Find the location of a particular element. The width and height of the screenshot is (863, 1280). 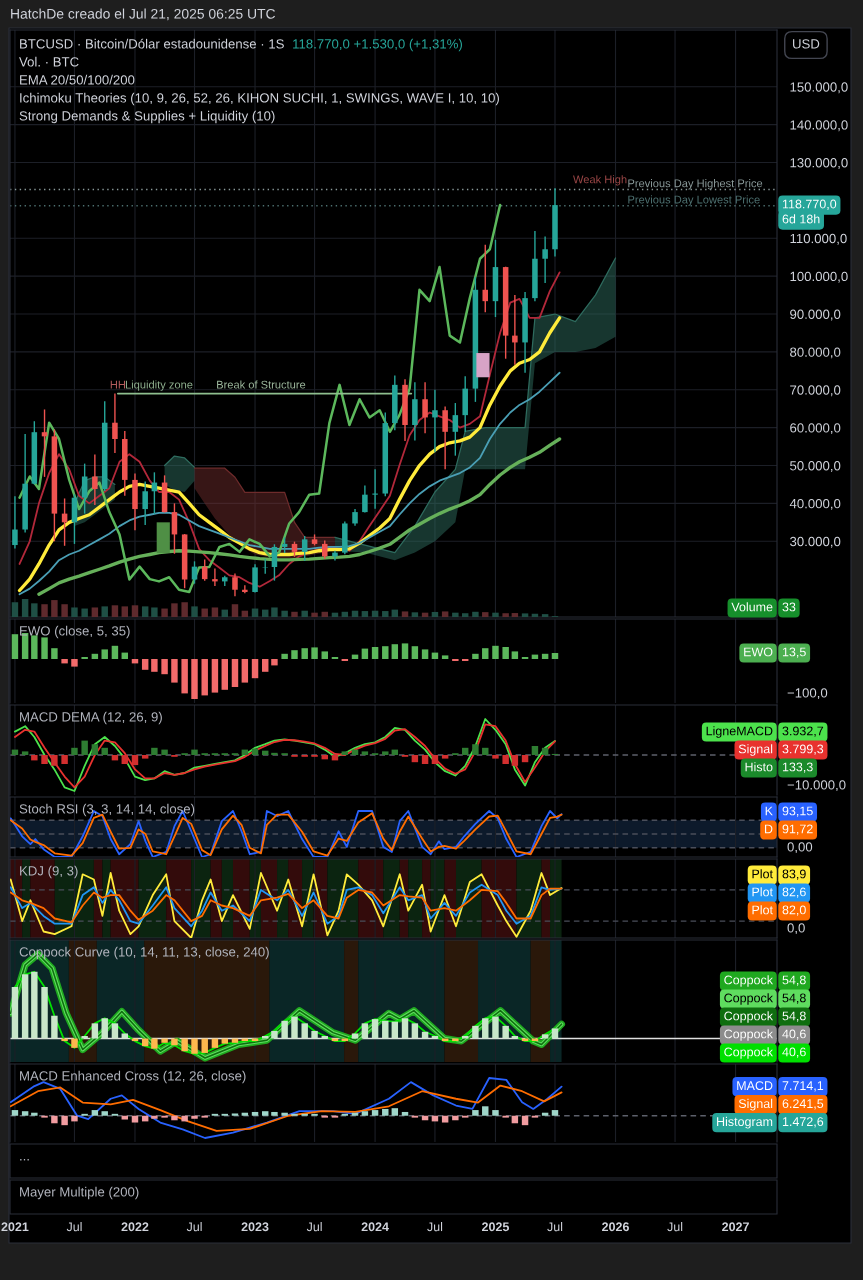

ref-line-label: Previous Day Lowest Price is located at coordinates (694, 200).